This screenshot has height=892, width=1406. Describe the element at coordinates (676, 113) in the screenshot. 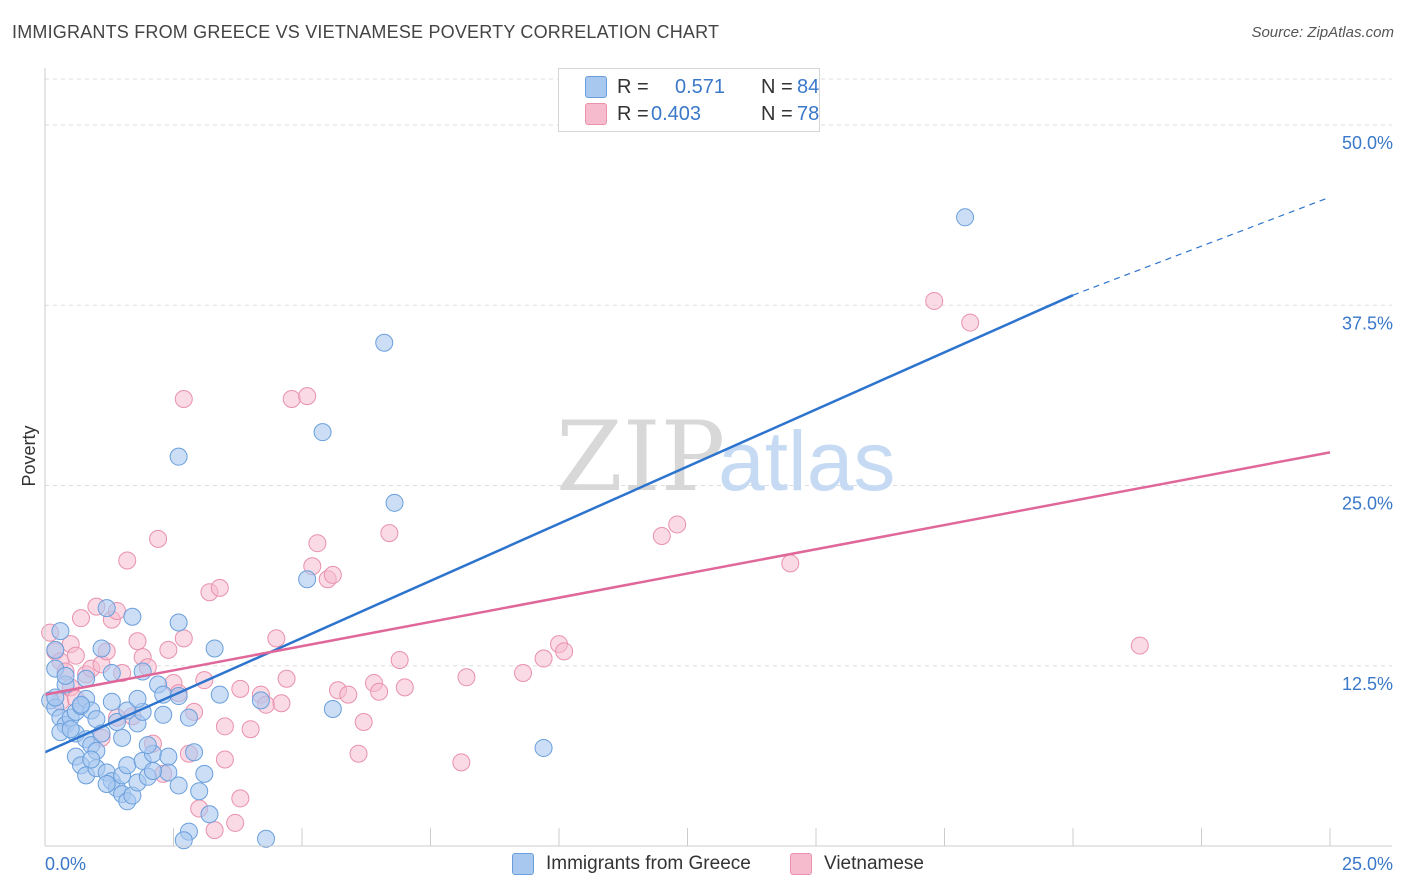

I see `legend-r-value: 0.403` at that location.